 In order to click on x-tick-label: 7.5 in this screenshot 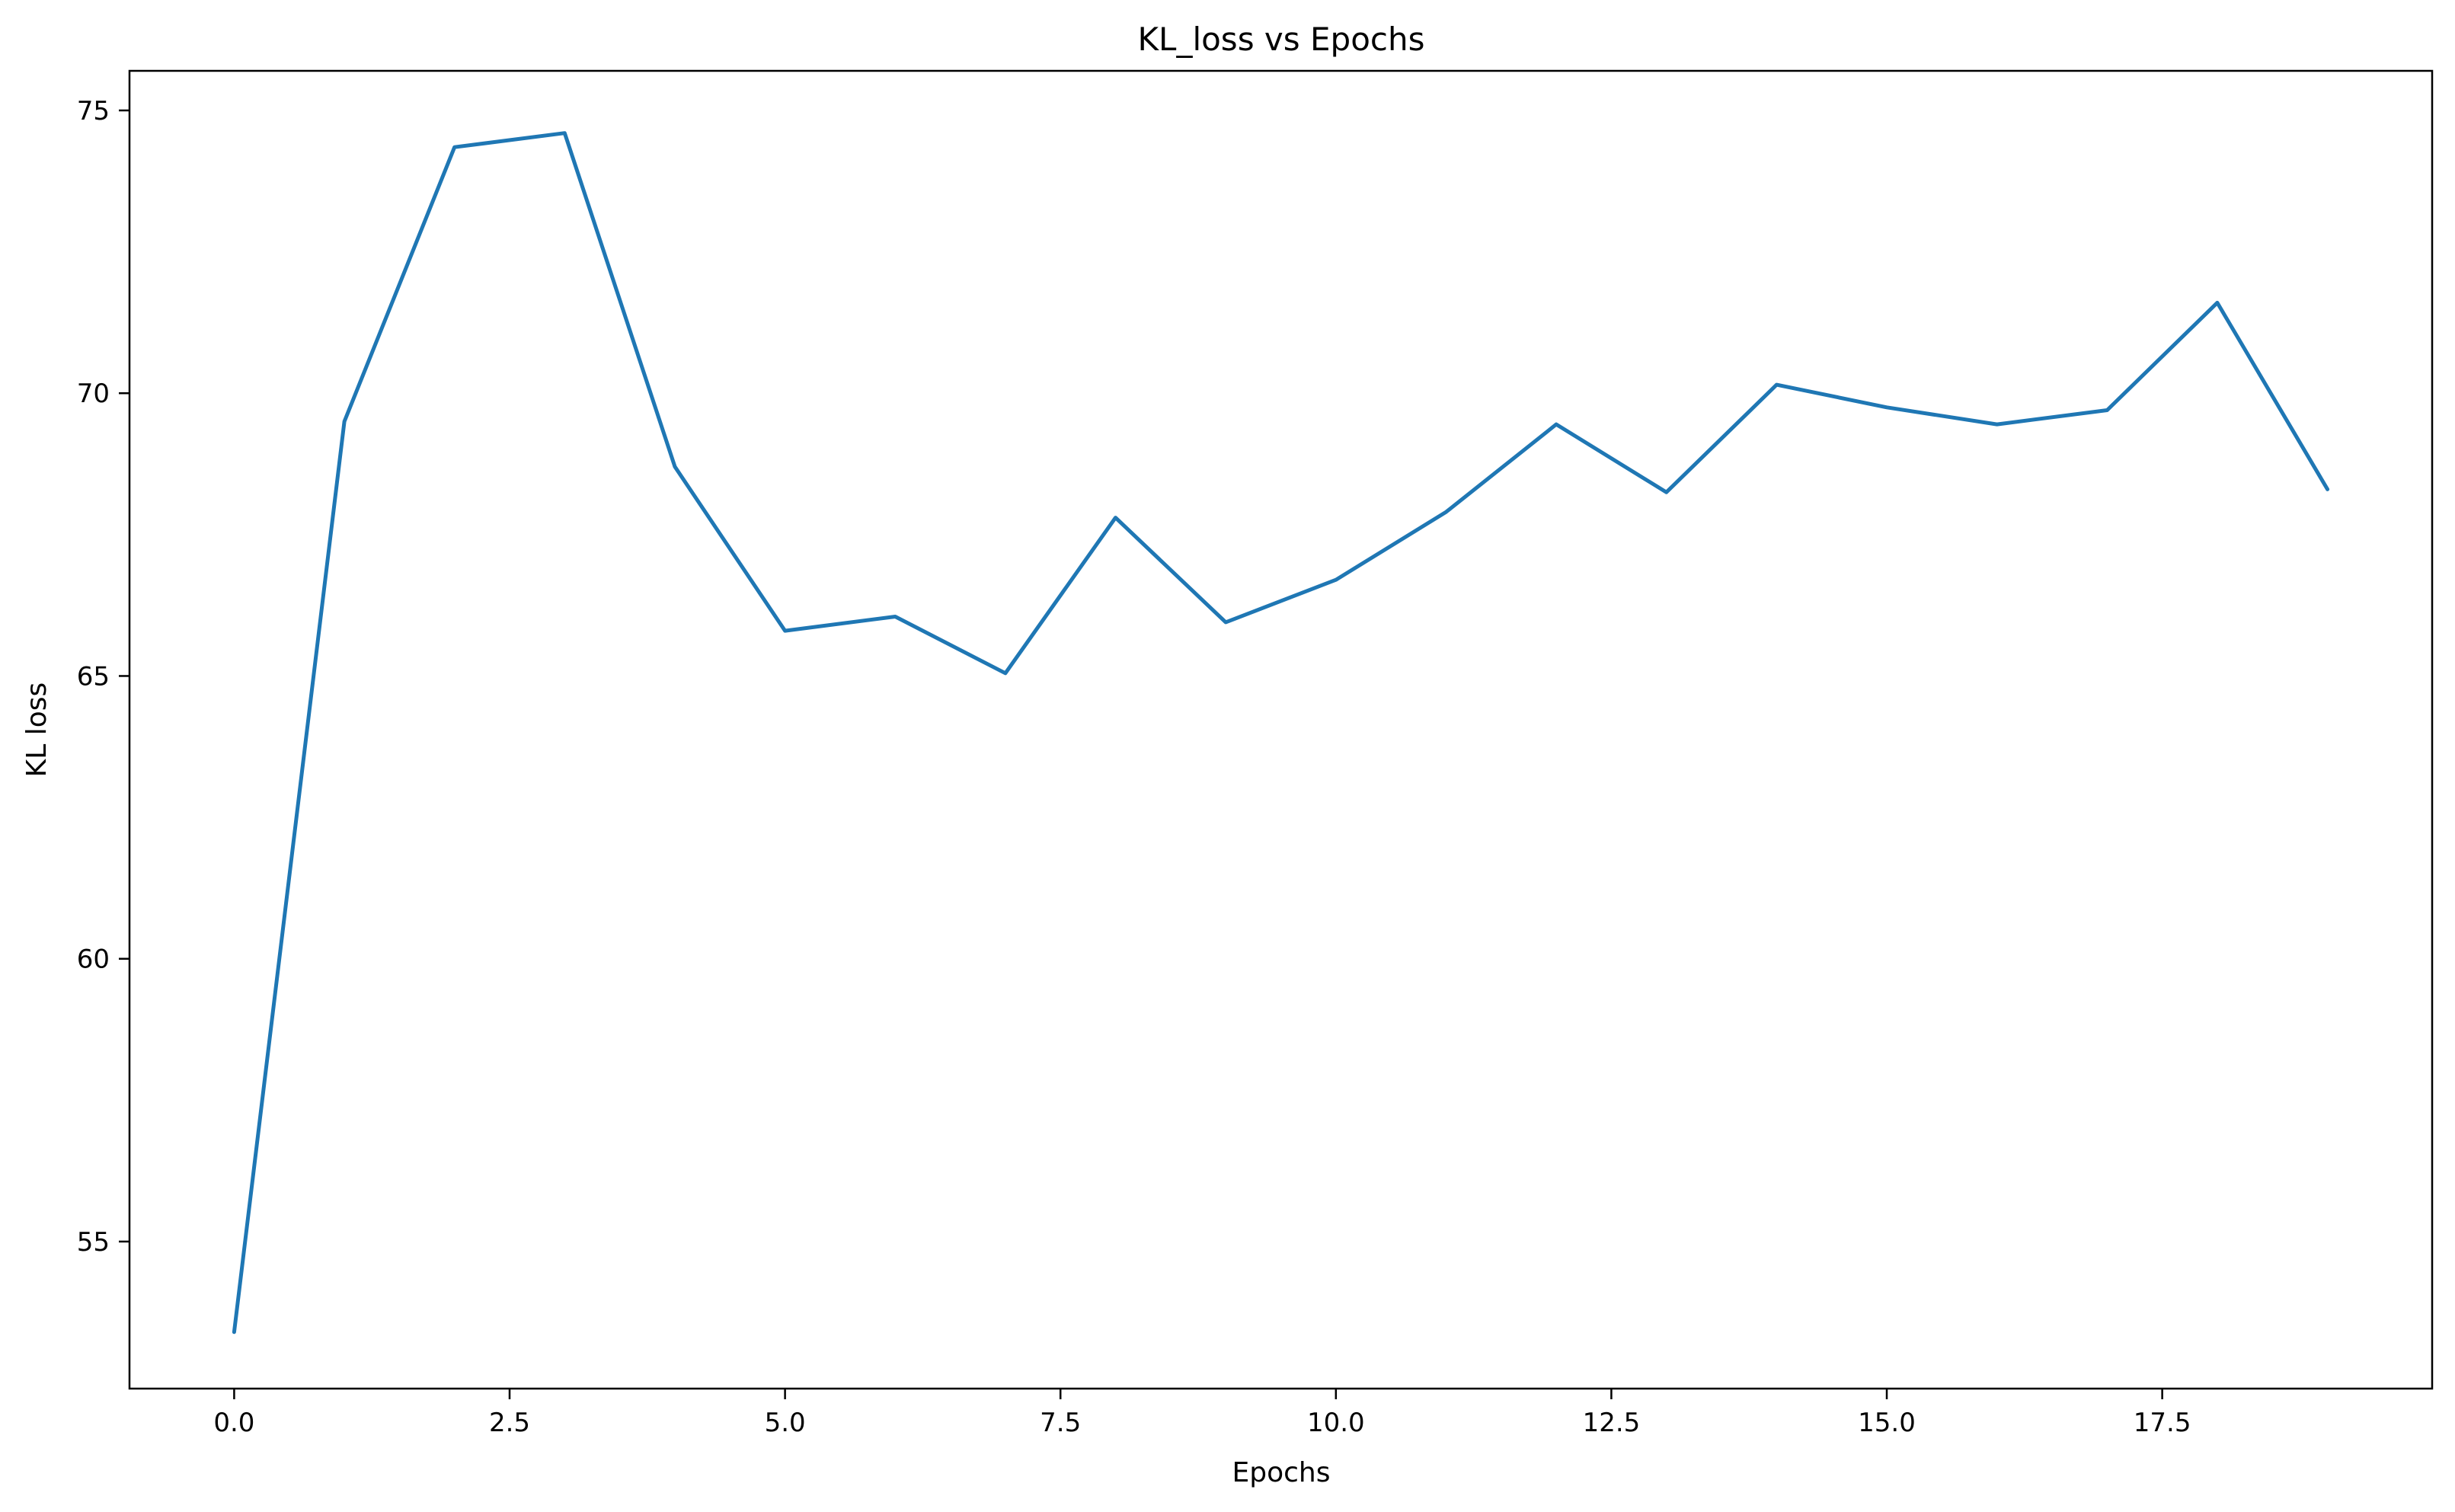, I will do `click(1060, 1423)`.